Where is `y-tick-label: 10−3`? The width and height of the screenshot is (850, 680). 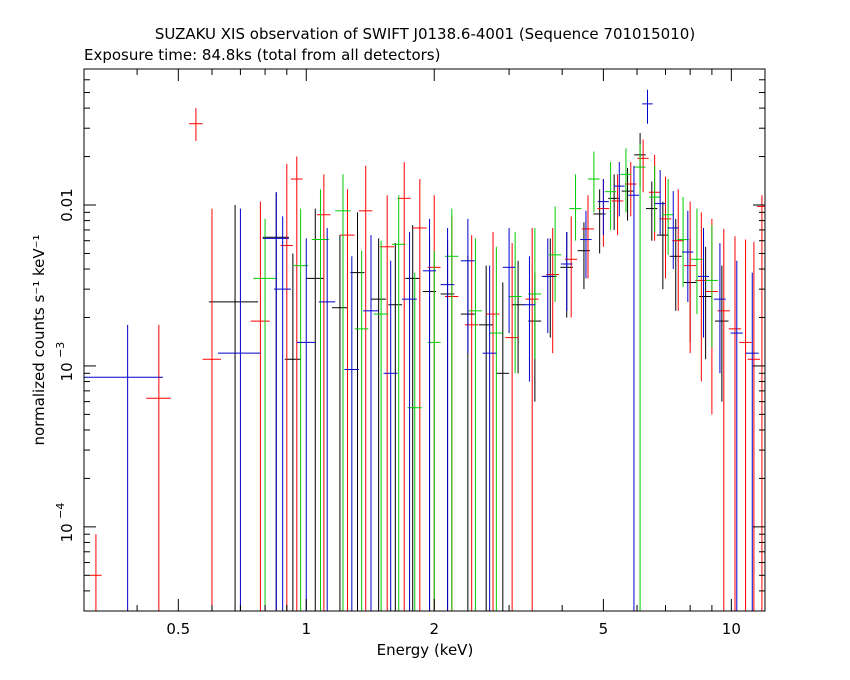 y-tick-label: 10−3 is located at coordinates (65, 362).